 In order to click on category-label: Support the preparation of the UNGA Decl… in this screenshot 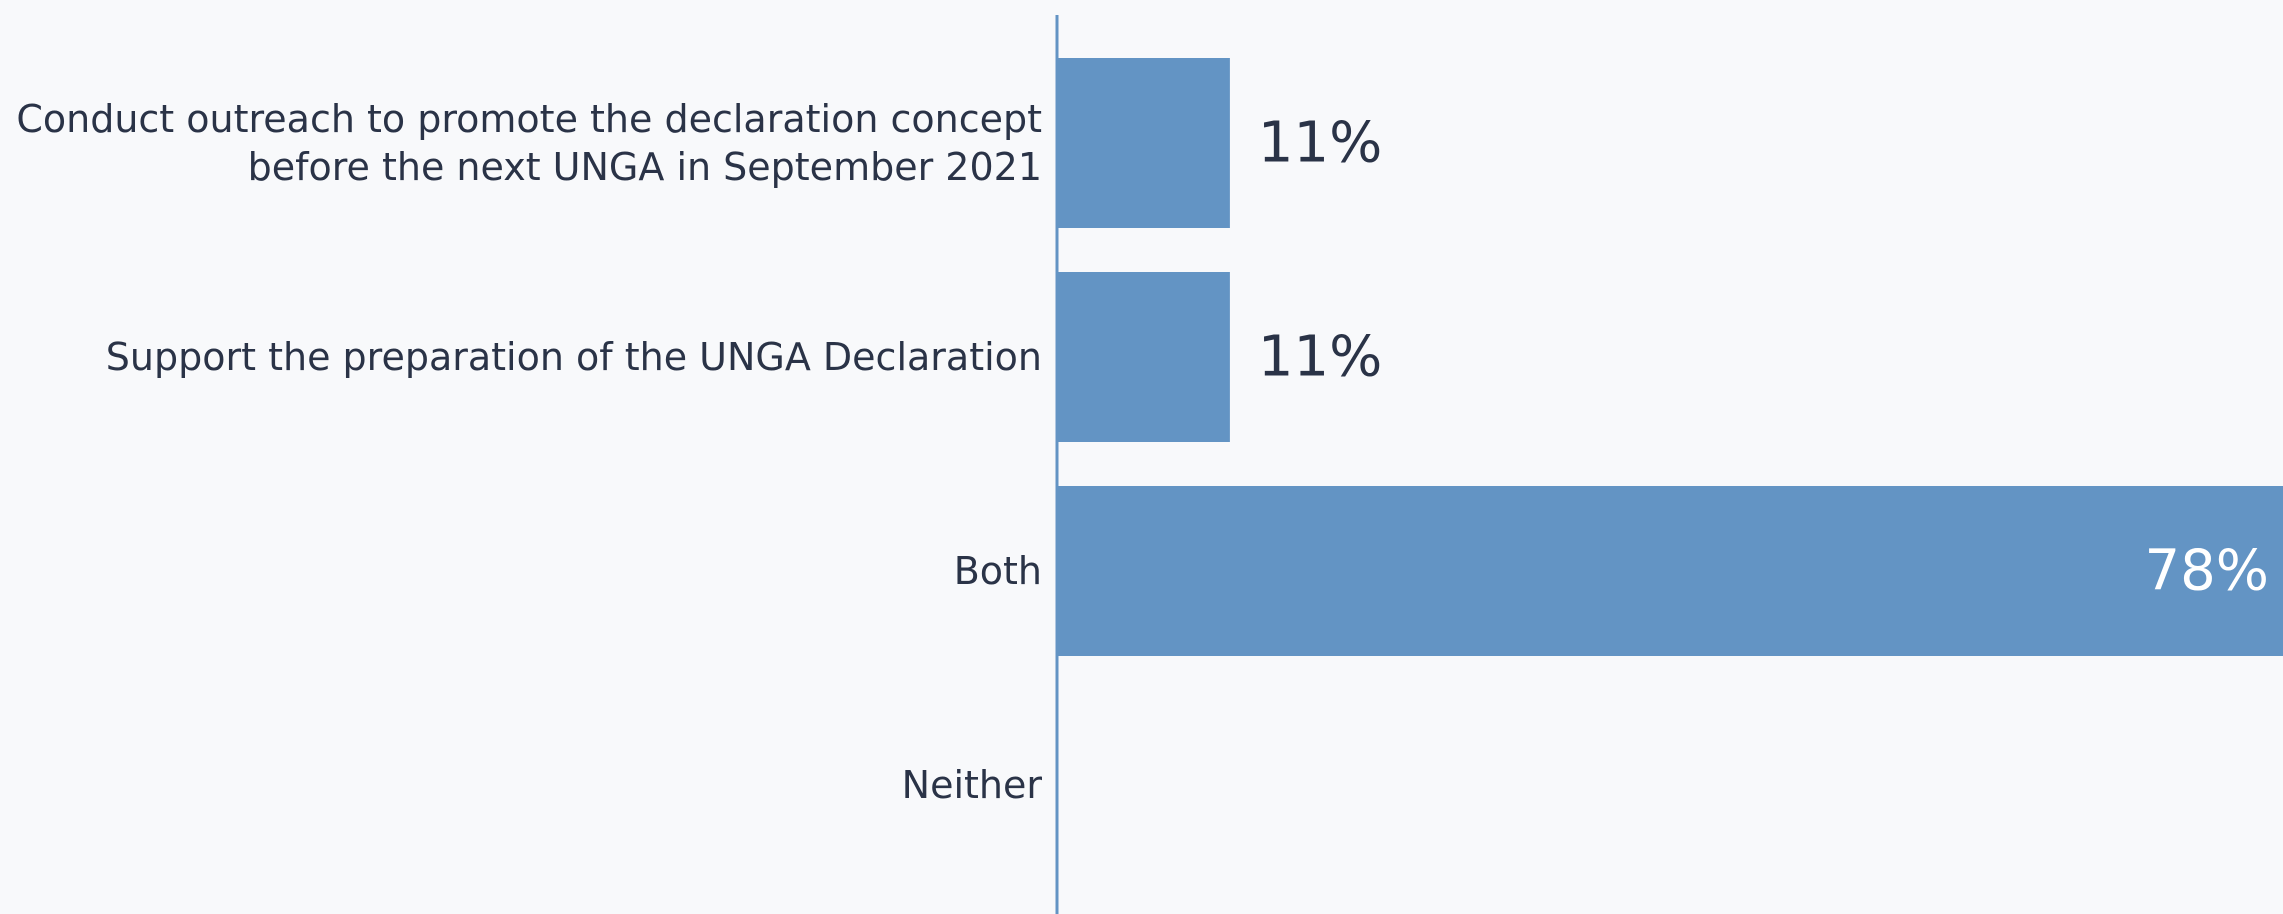, I will do `click(573, 357)`.